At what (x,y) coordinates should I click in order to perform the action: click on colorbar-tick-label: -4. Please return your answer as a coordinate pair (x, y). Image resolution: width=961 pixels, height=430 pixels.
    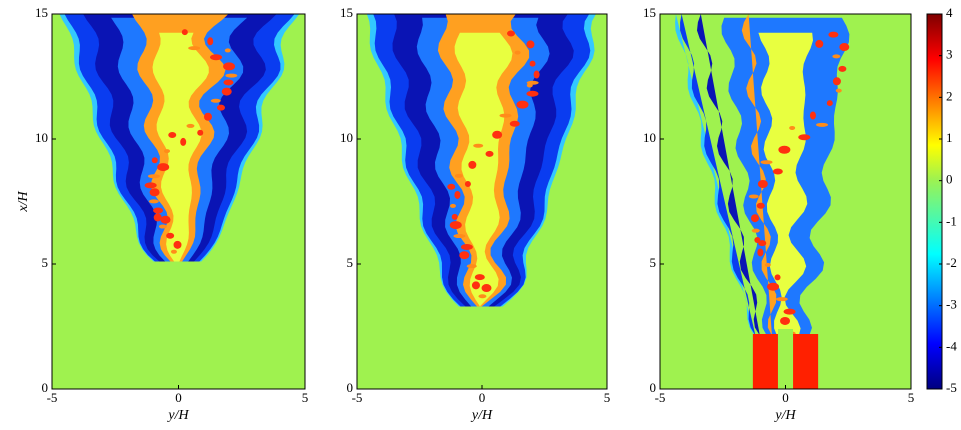
    Looking at the image, I should click on (951, 345).